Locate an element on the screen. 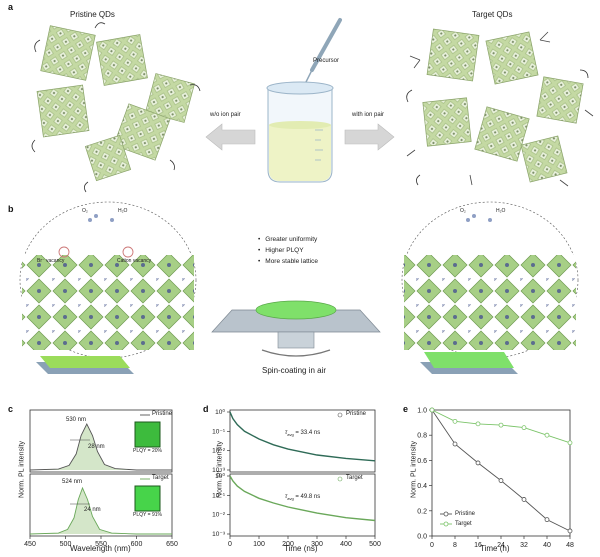 The image size is (600, 557). x-tick-label: 450 is located at coordinates (30, 544).